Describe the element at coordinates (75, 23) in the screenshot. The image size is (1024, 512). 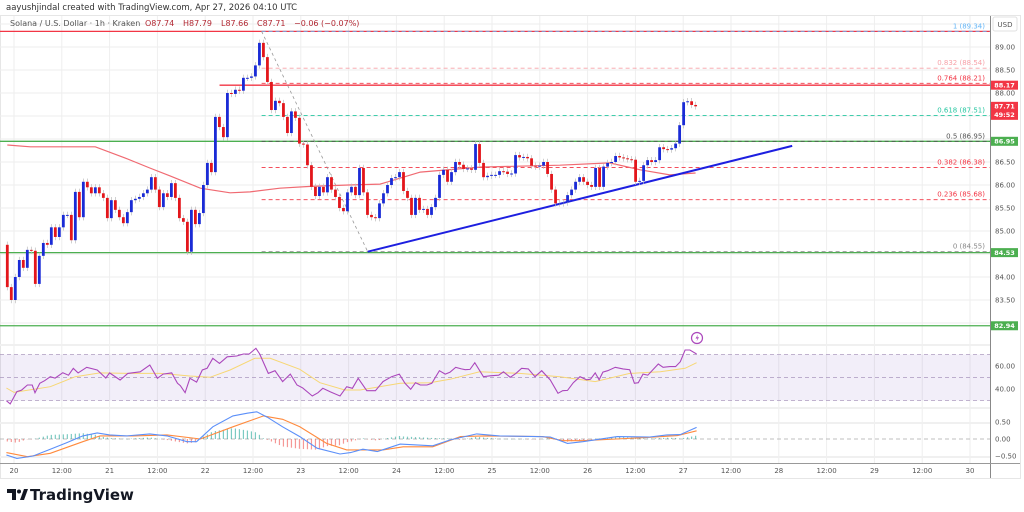
I see `symbol-title: Solana / U.S. Dollar · 1h · Kraken` at that location.